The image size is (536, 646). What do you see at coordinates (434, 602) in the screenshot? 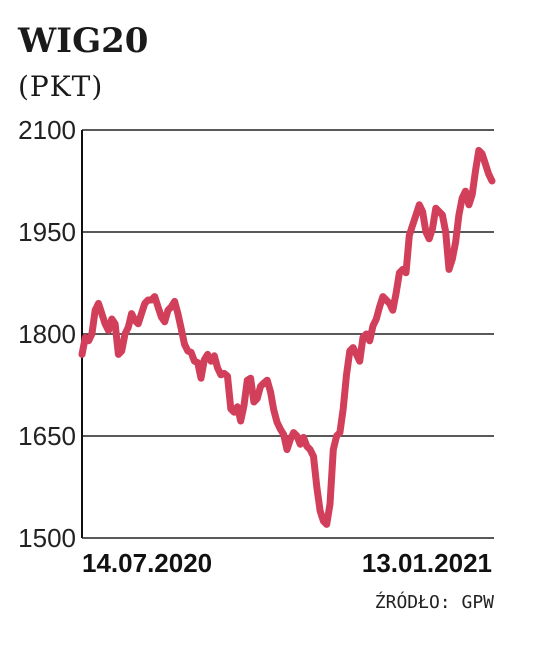
I see `source-label: ŹRÓDŁO: GPW` at bounding box center [434, 602].